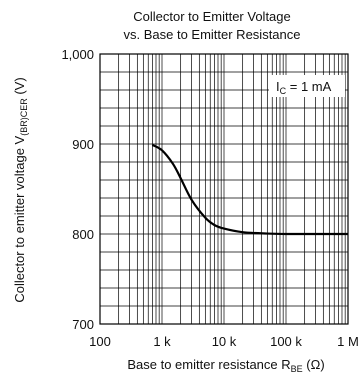  What do you see at coordinates (100, 341) in the screenshot?
I see `x-tick-label: 100` at bounding box center [100, 341].